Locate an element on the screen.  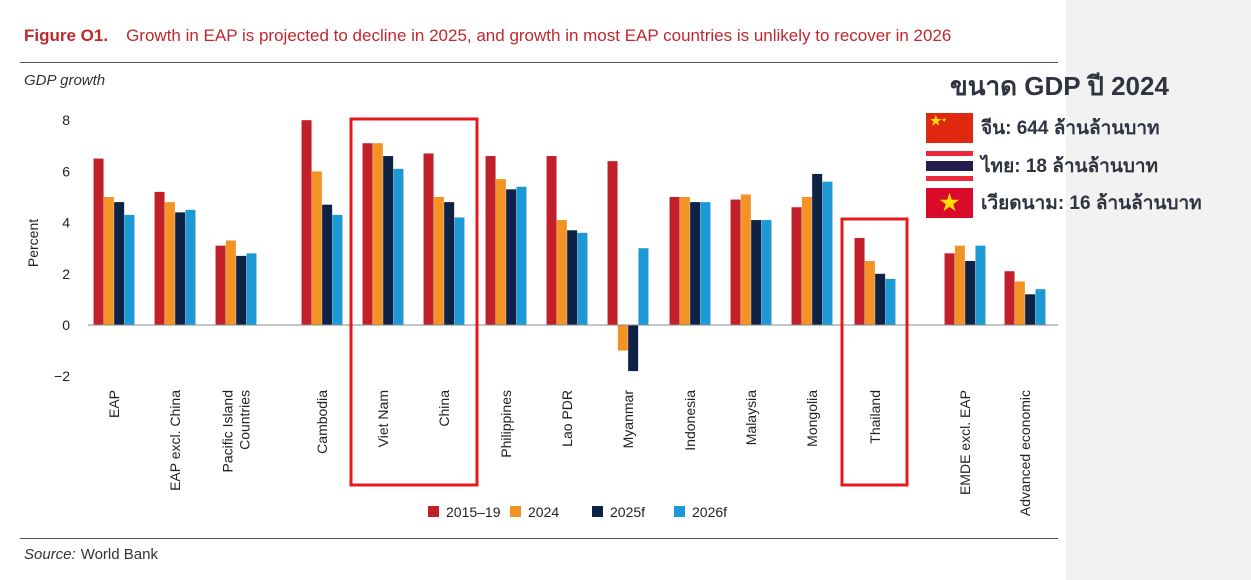
legend-label: 2026f is located at coordinates (709, 512).